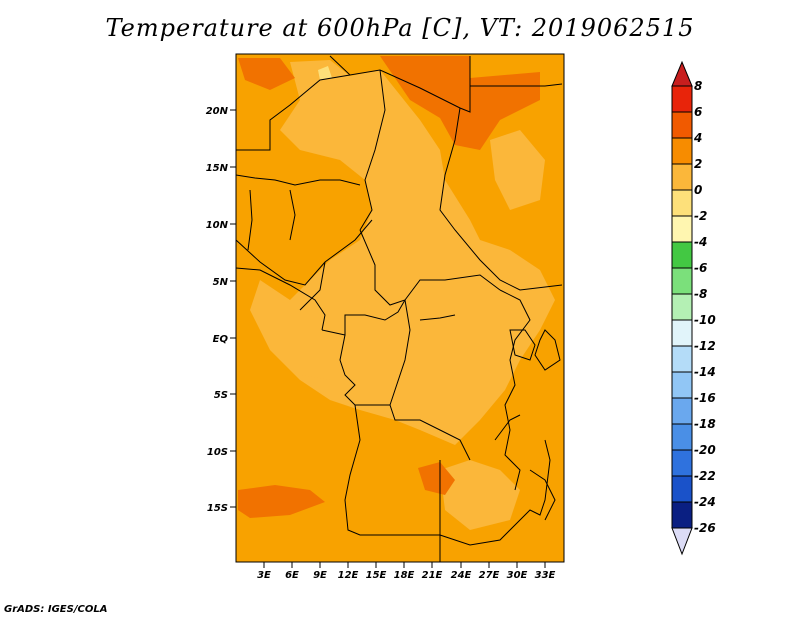 The width and height of the screenshot is (800, 618). I want to click on colorbar-label: 4, so click(697, 138).